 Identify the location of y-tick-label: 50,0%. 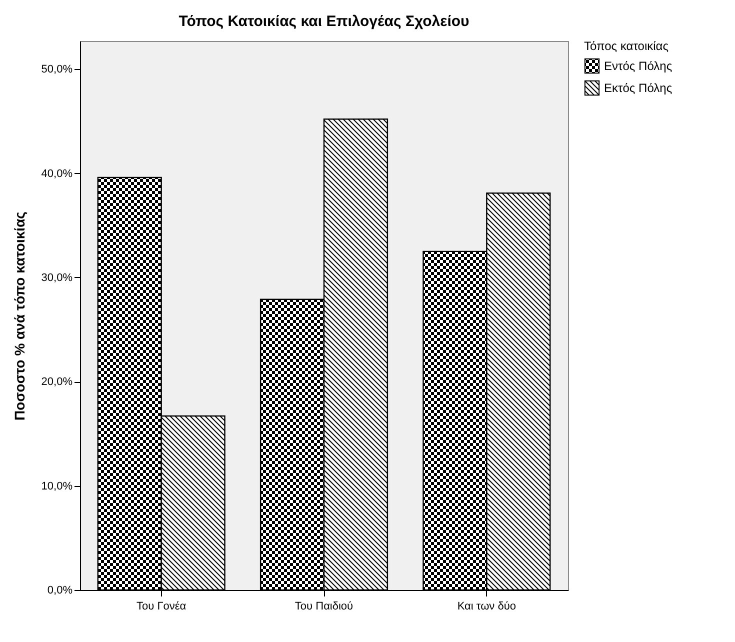
(57, 70).